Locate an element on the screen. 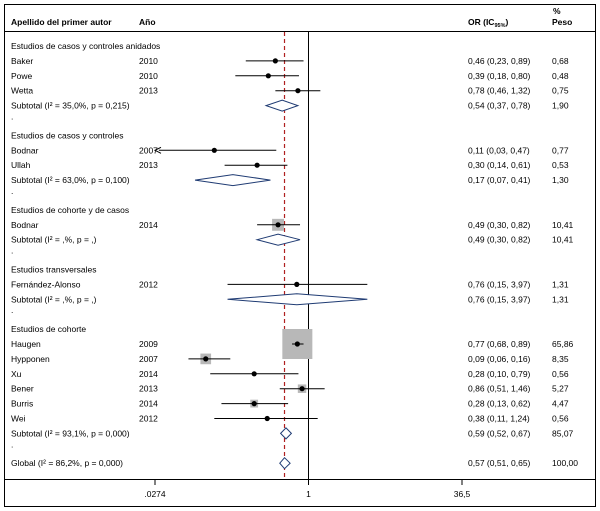 The image size is (600, 511). header-weight: Peso is located at coordinates (562, 22).